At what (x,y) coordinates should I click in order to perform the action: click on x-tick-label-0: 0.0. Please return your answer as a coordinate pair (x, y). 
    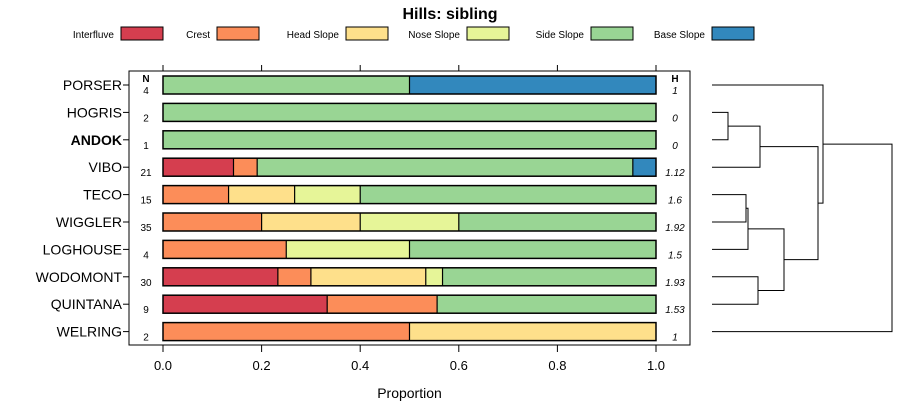
    Looking at the image, I should click on (163, 365).